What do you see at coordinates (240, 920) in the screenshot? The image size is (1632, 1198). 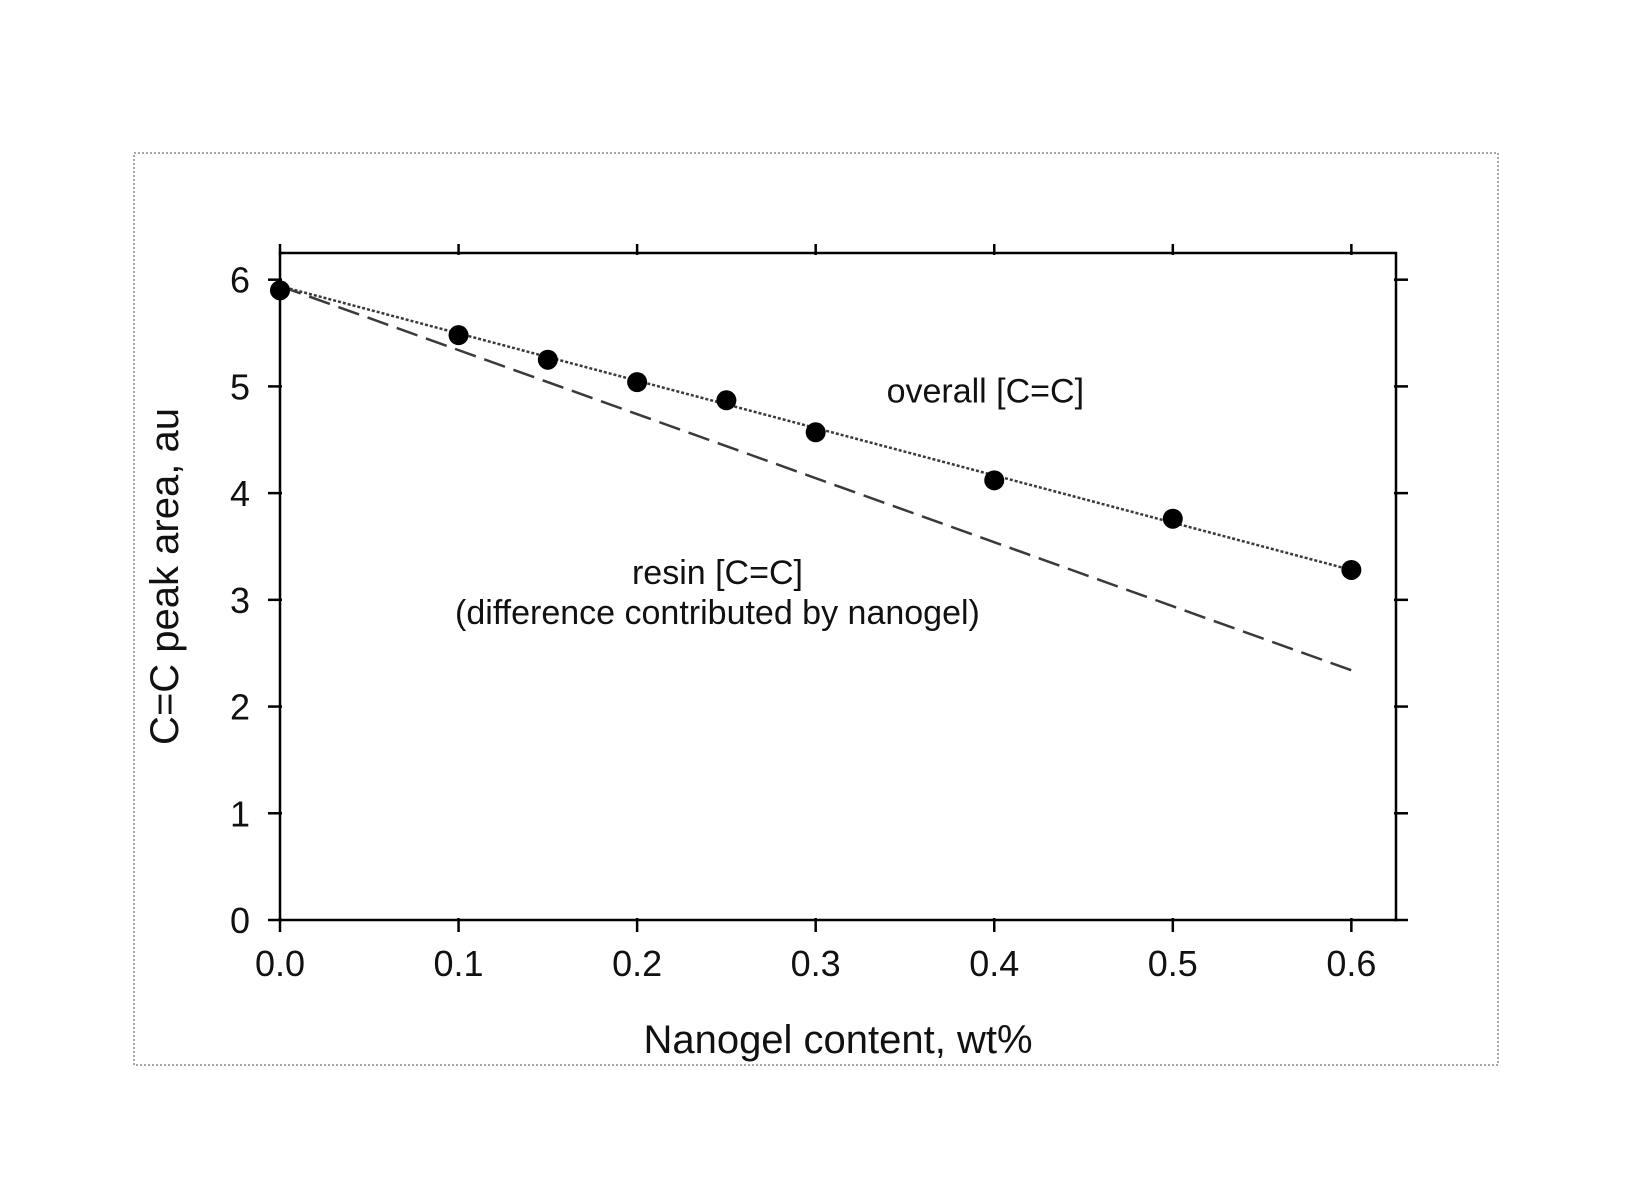 I see `y-tick-label: 0` at bounding box center [240, 920].